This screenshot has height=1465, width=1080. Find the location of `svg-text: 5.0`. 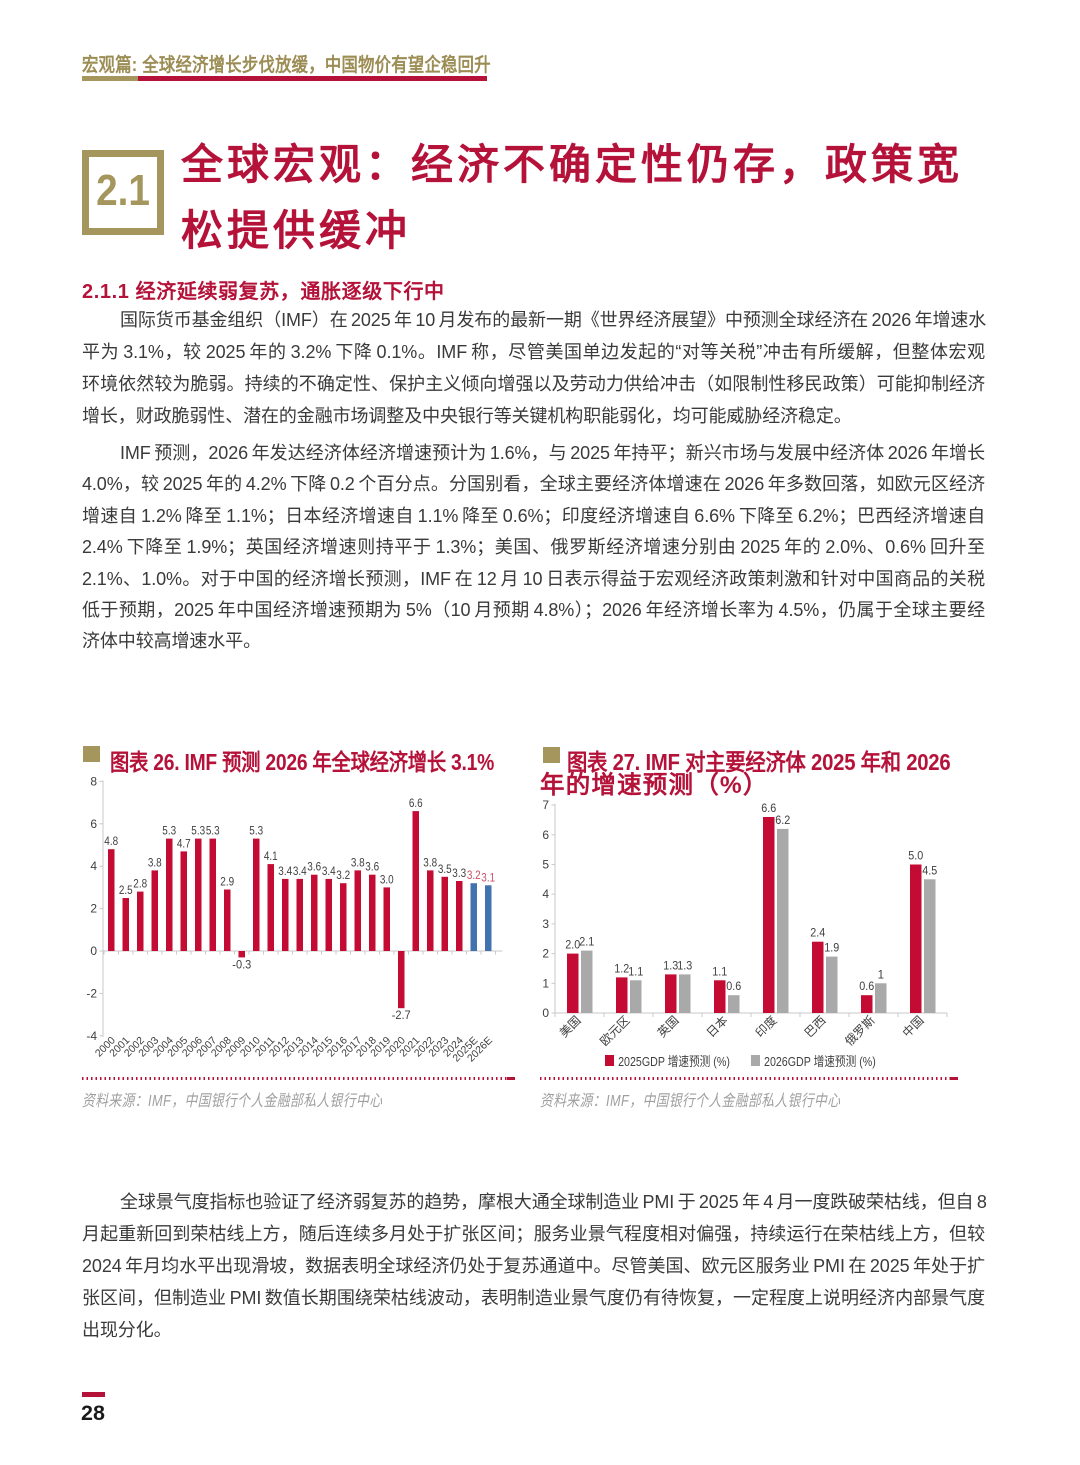

svg-text: 5.0 is located at coordinates (915, 857).